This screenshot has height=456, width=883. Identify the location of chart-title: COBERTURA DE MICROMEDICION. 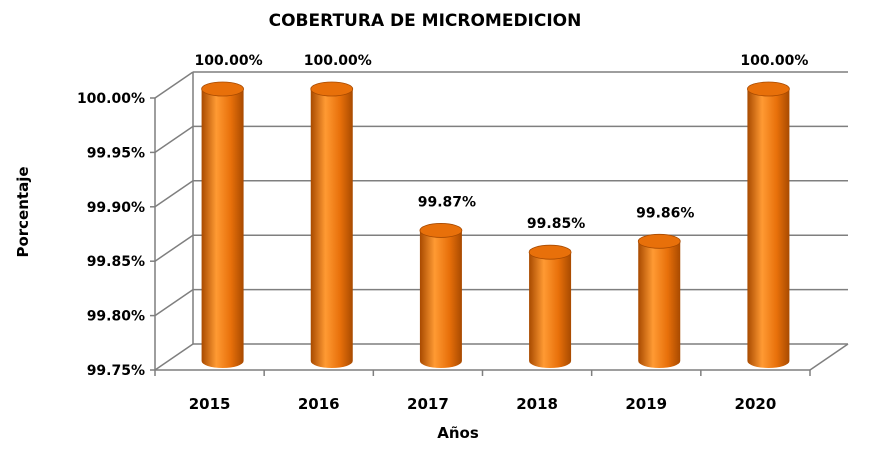
(425, 21).